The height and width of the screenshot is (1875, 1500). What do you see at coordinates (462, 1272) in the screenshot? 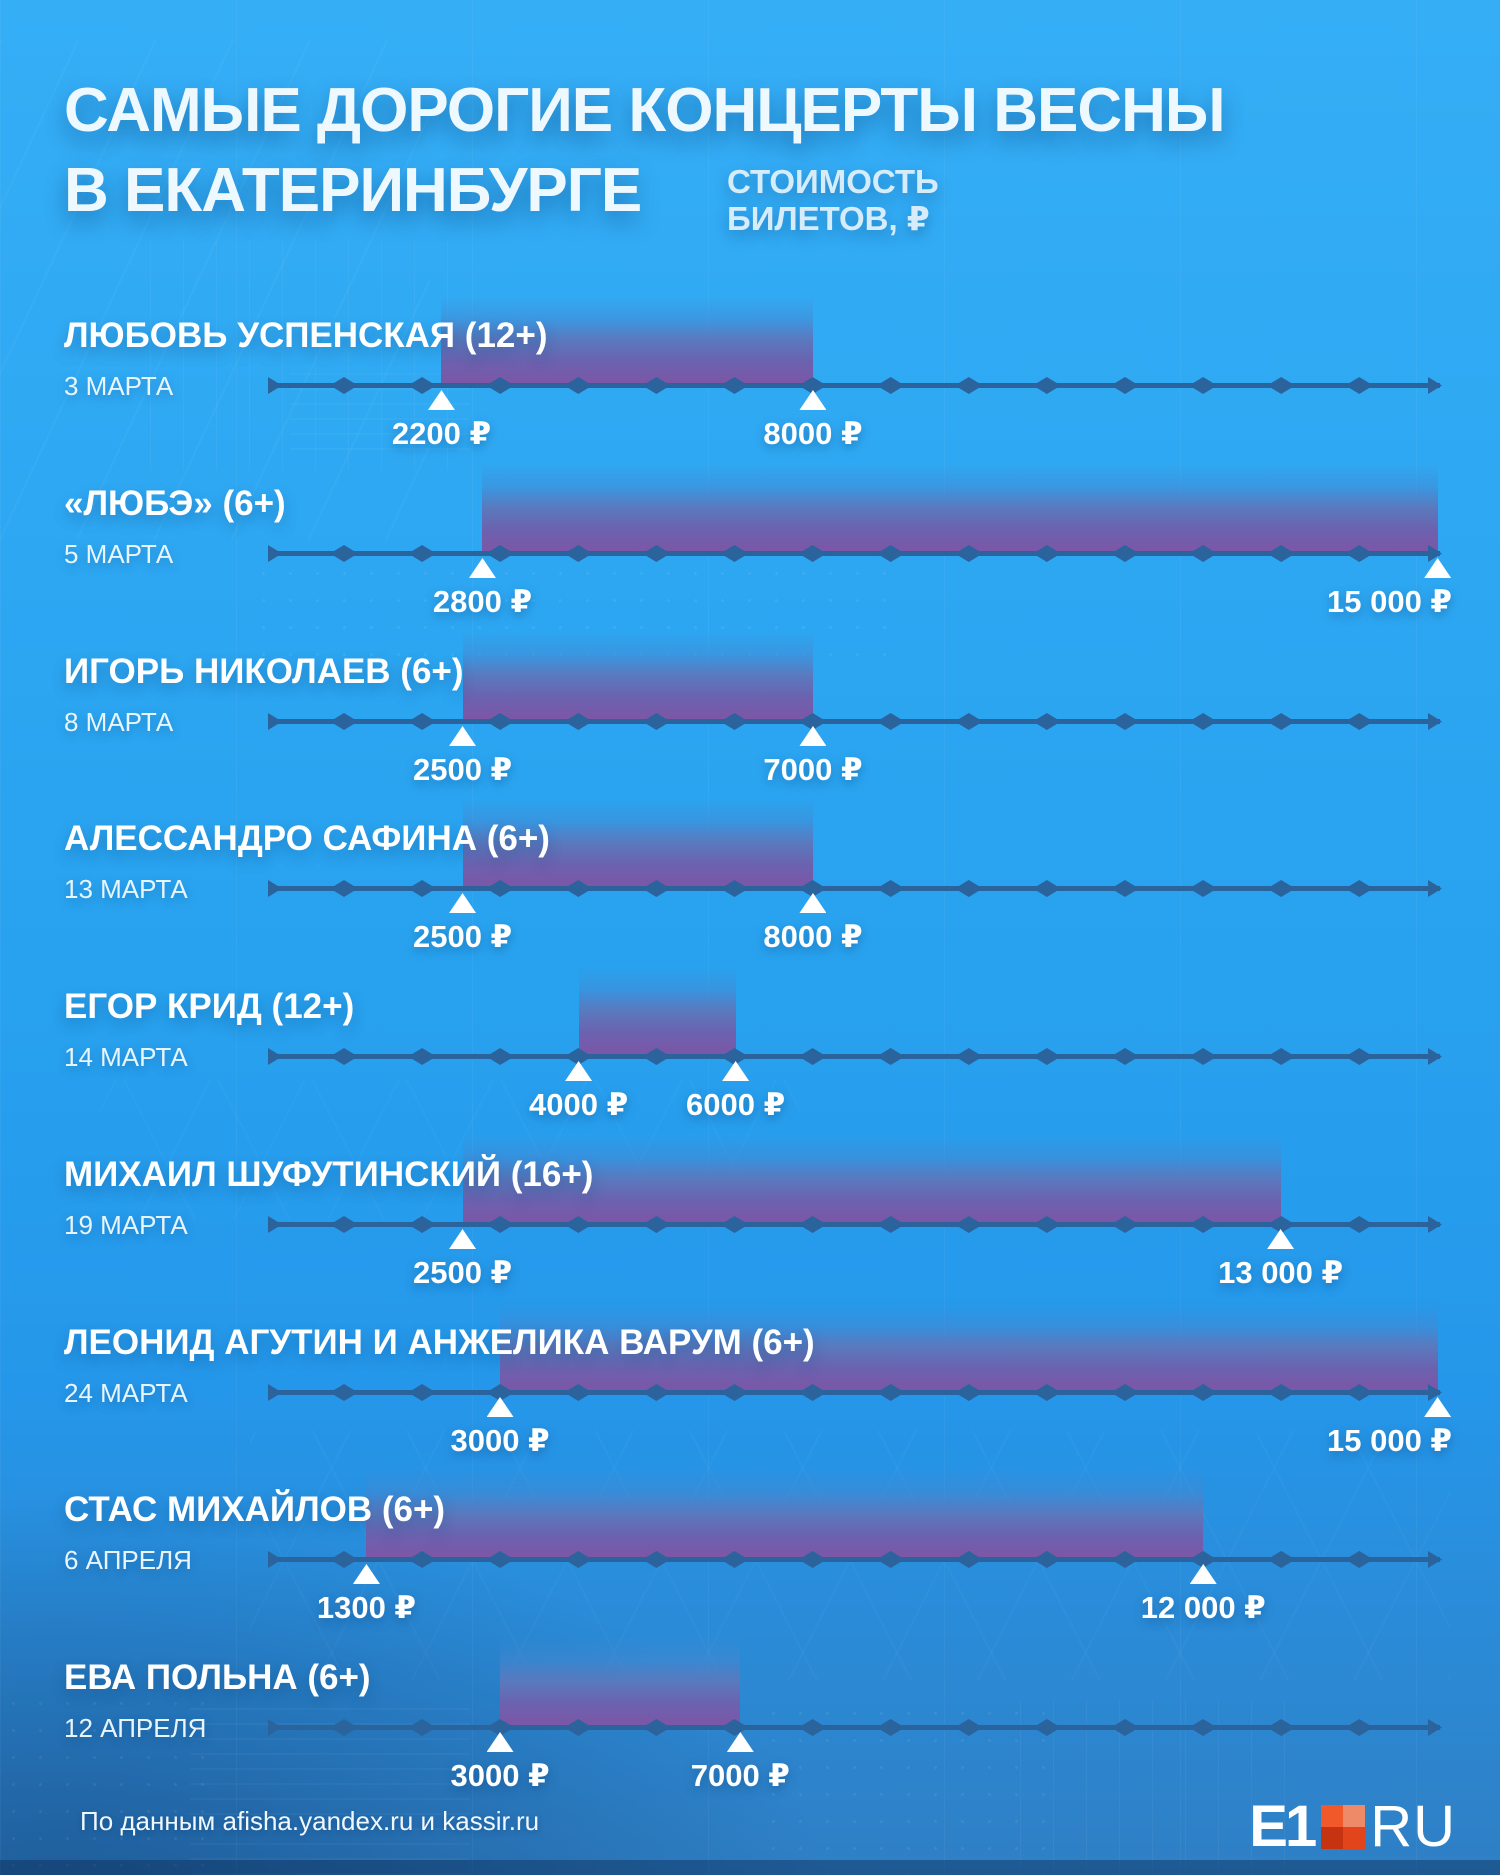
I see `min-price-label: 2500 ₽` at bounding box center [462, 1272].